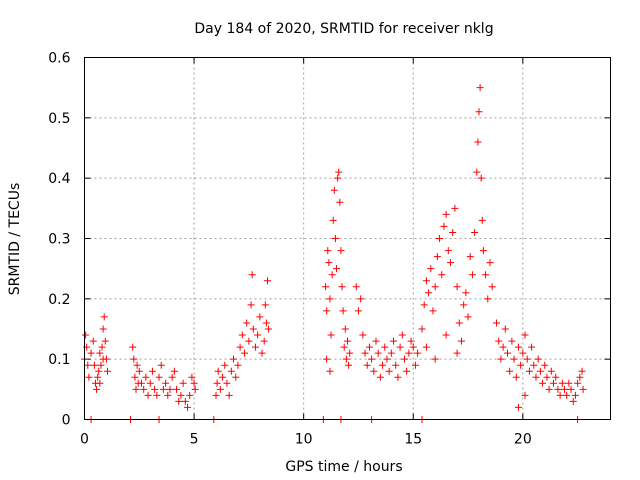  Describe the element at coordinates (84, 440) in the screenshot. I see `x-tick-label: 0` at that location.